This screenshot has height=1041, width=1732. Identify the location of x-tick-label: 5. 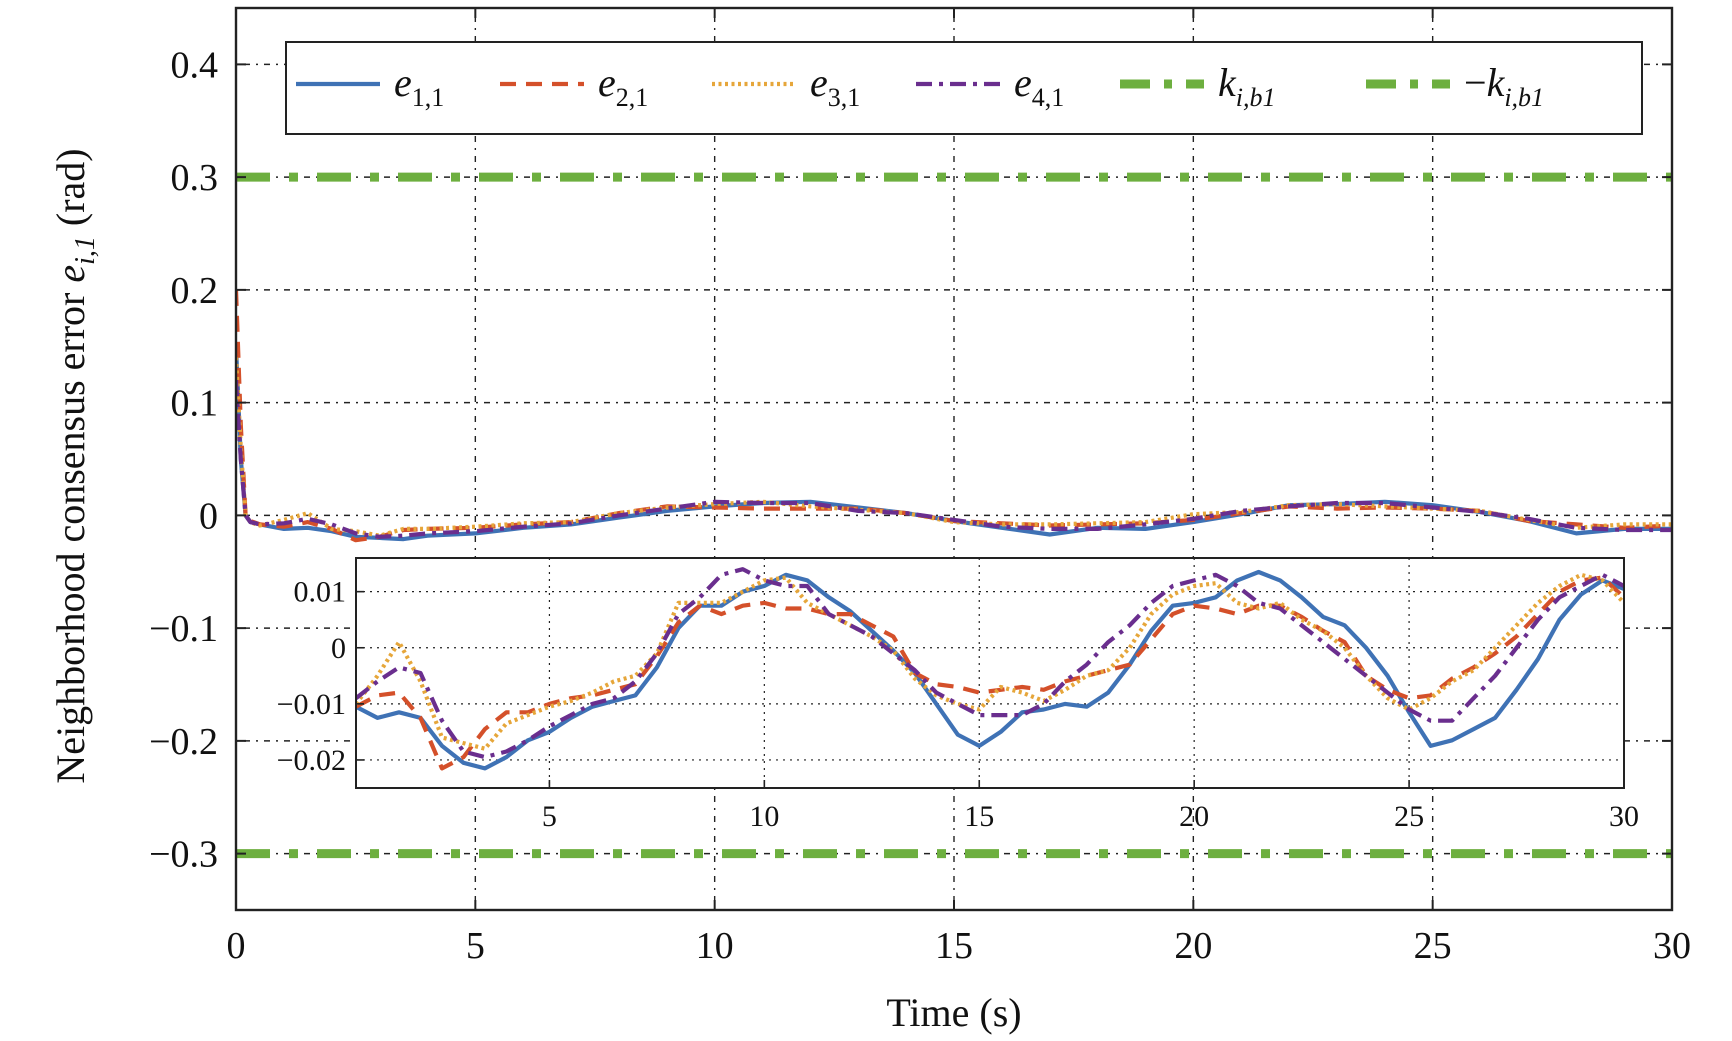
(475, 946).